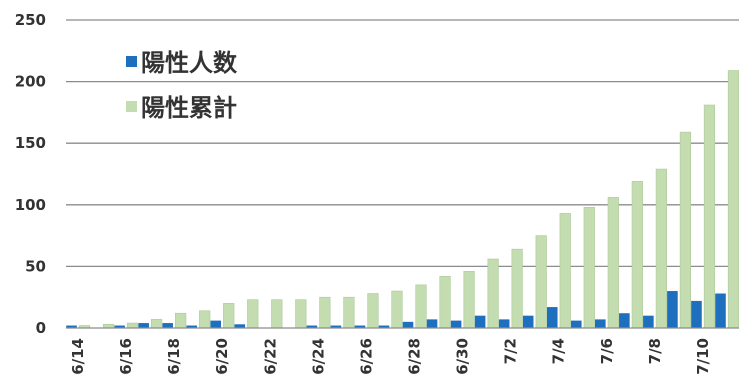 The width and height of the screenshot is (739, 386). I want to click on x-tick-label-6-22: 6/22, so click(270, 356).